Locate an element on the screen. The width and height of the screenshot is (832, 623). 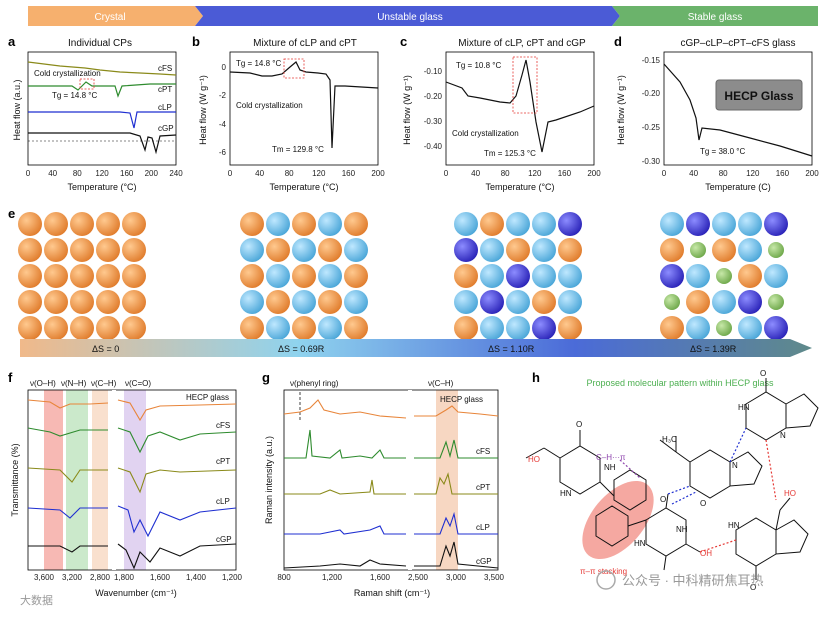
xlabel-a: Temperature (°C) is located at coordinates (101, 187).